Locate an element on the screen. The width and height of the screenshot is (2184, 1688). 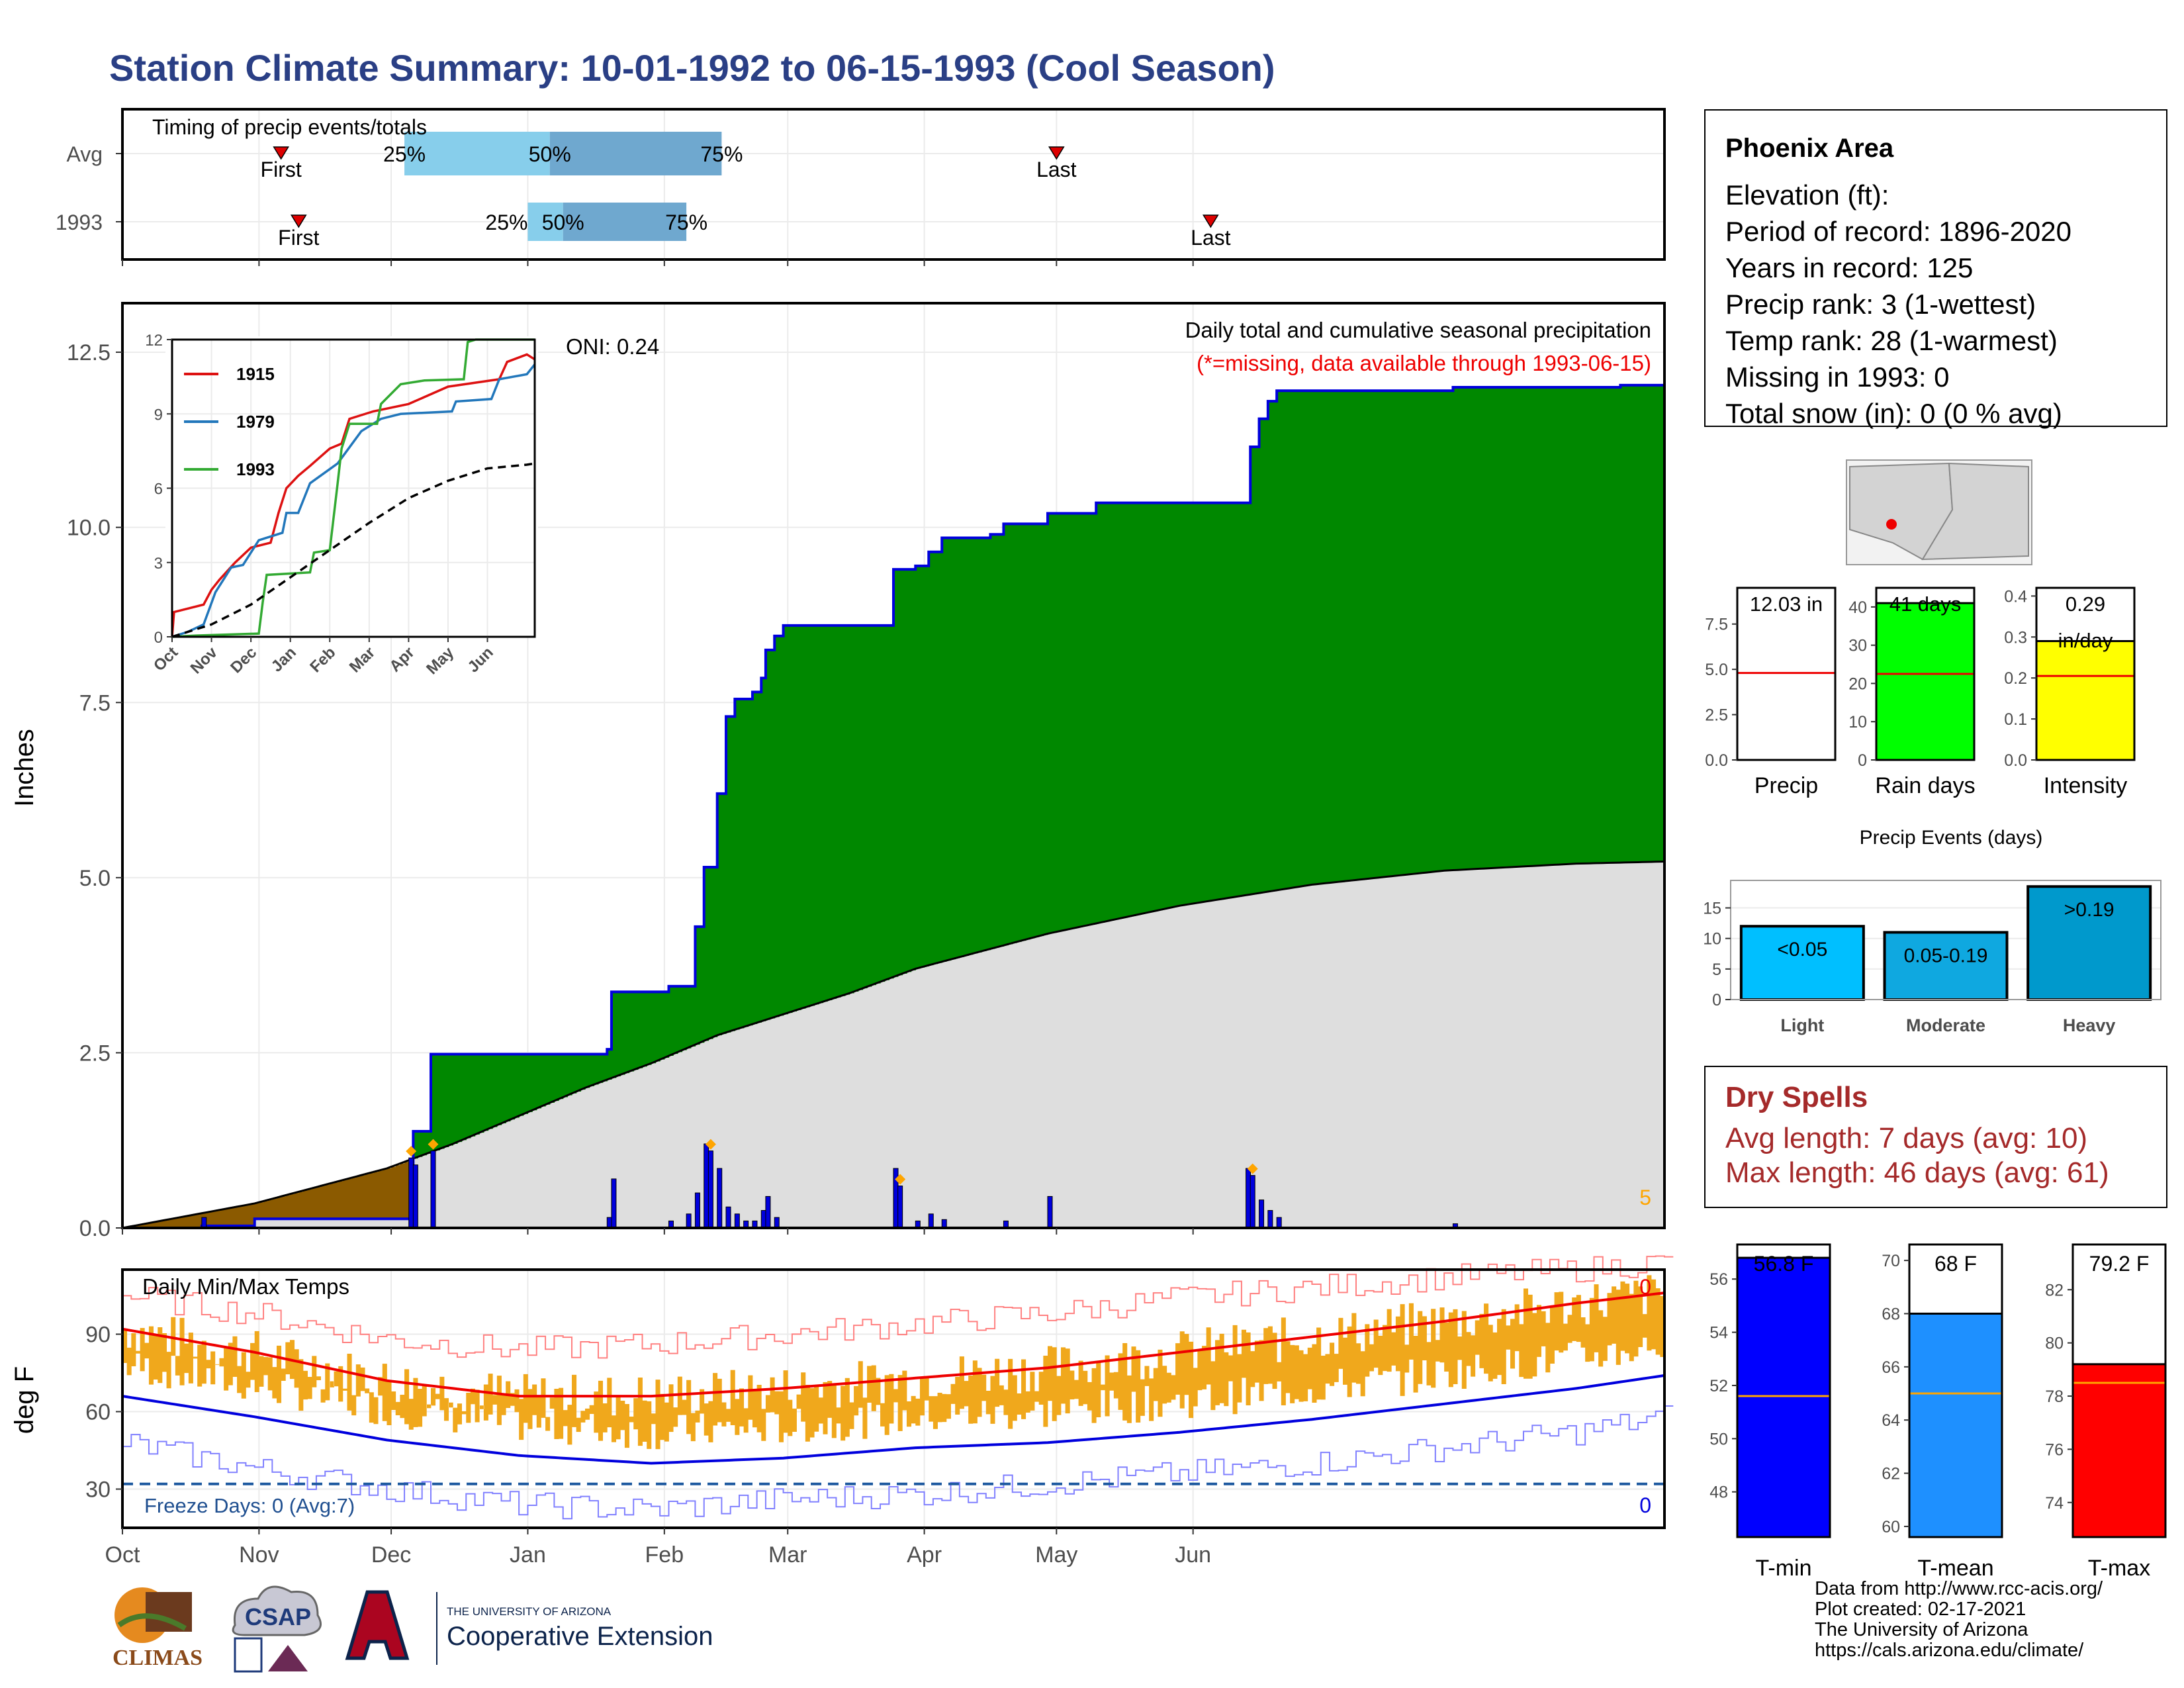
temp-ytick-label: 90 is located at coordinates (98, 1335).